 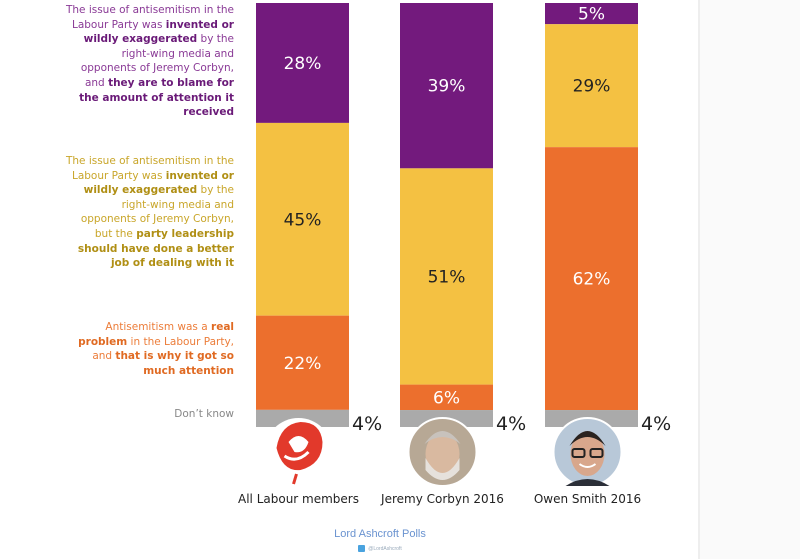 I want to click on labour-rose-logo-icon, so click(x=298, y=452).